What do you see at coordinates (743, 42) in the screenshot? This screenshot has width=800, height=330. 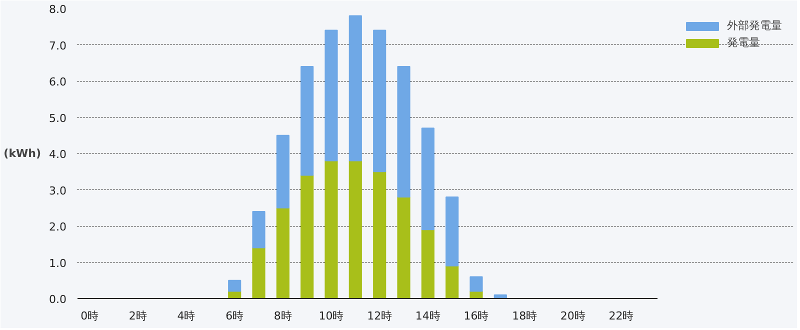 I see `legend-label: 発電量` at bounding box center [743, 42].